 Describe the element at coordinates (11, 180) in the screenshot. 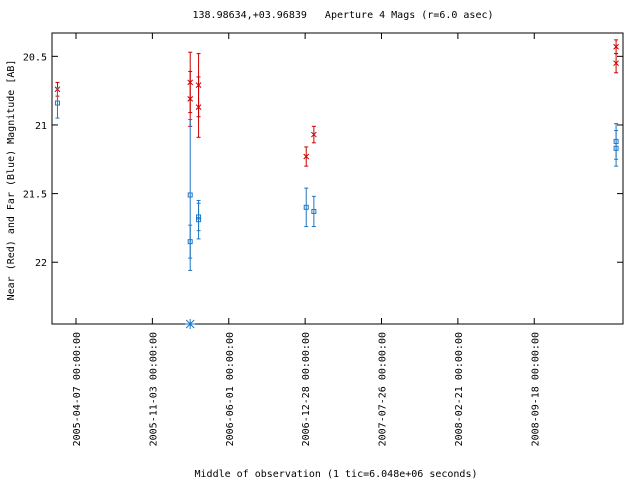

I see `y-axis-label: Near (Red) and Far (Blue) Magnitude [AB]` at that location.